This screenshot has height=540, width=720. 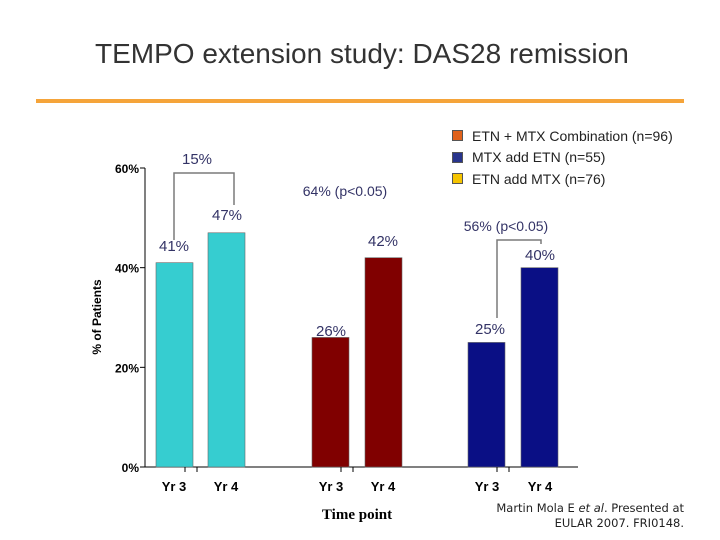 I want to click on title-rule, so click(x=360, y=101).